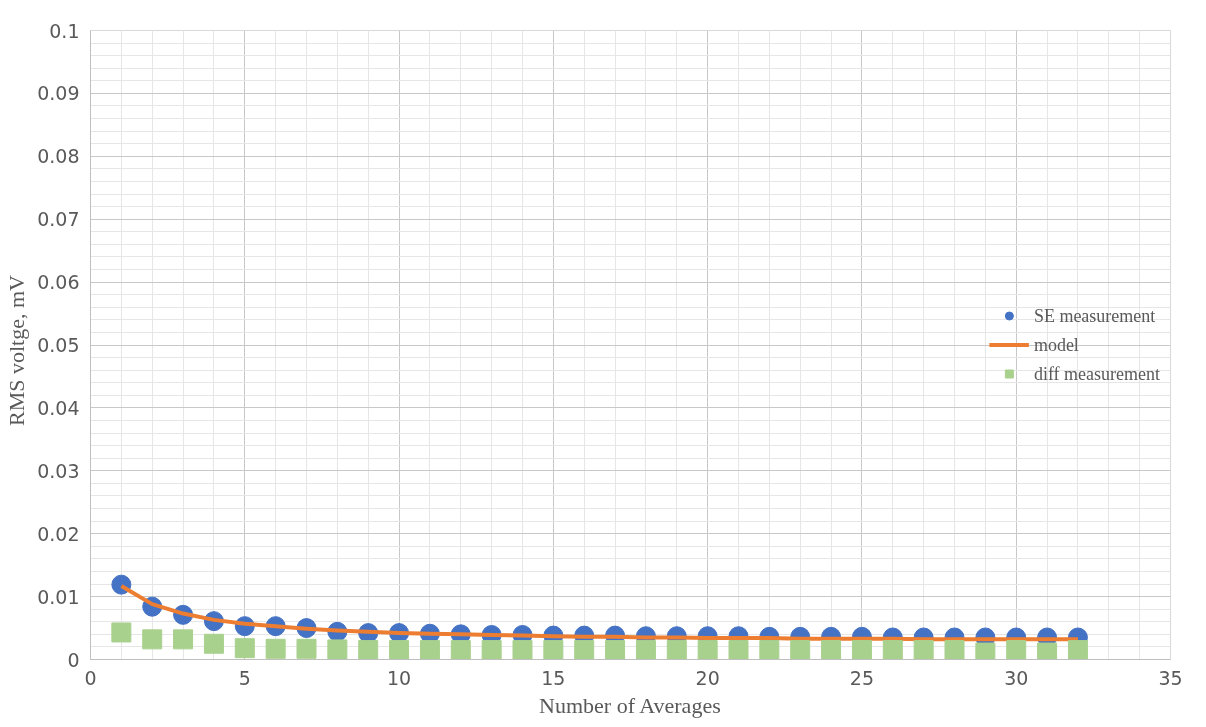 The image size is (1206, 727). Describe the element at coordinates (630, 705) in the screenshot. I see `x-axis-title: Number of Averages` at that location.